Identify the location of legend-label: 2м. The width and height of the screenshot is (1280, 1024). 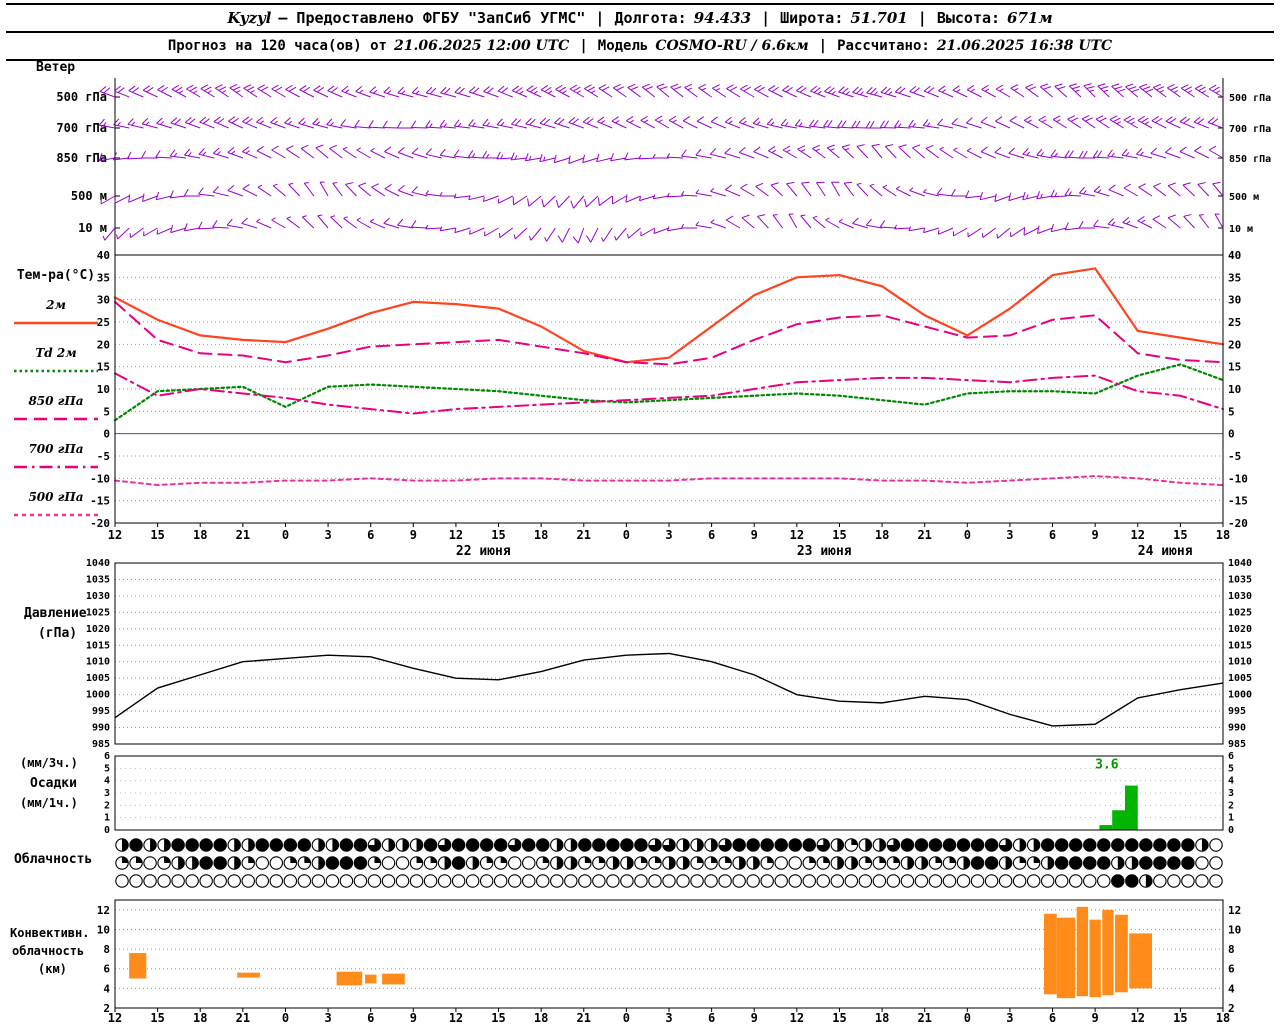
(56, 305).